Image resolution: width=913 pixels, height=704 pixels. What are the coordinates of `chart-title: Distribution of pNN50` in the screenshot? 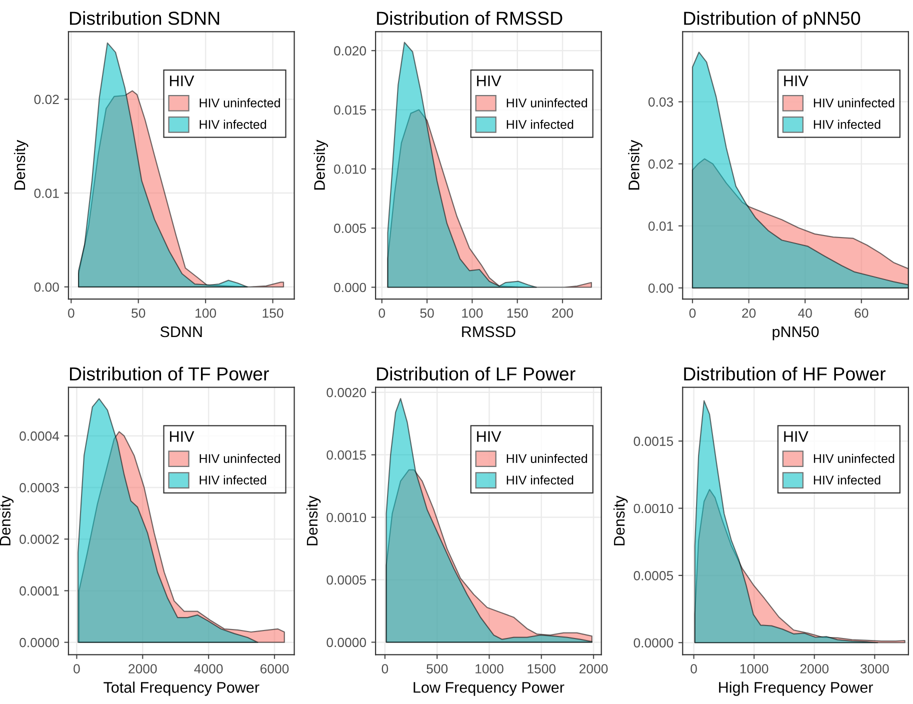 It's located at (772, 20).